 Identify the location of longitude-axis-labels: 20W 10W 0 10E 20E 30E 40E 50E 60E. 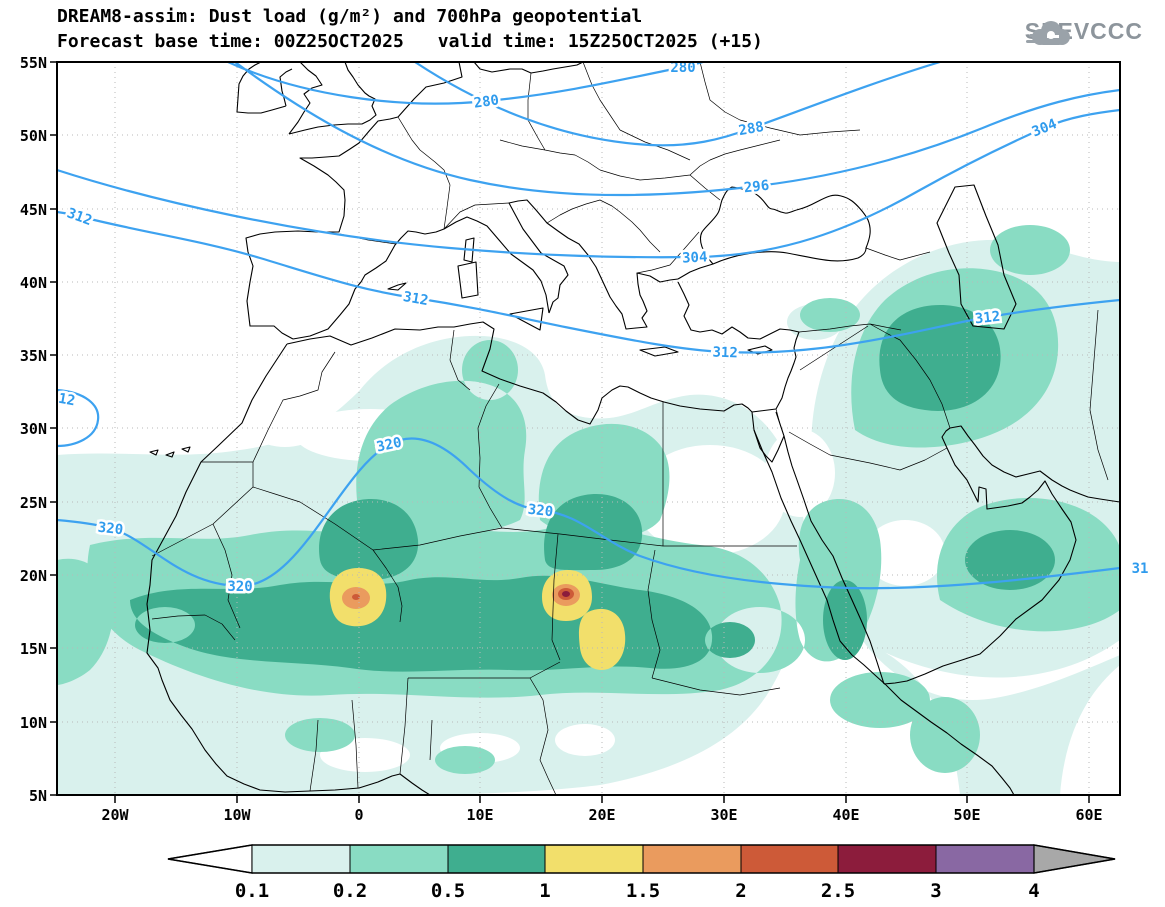
(601, 815).